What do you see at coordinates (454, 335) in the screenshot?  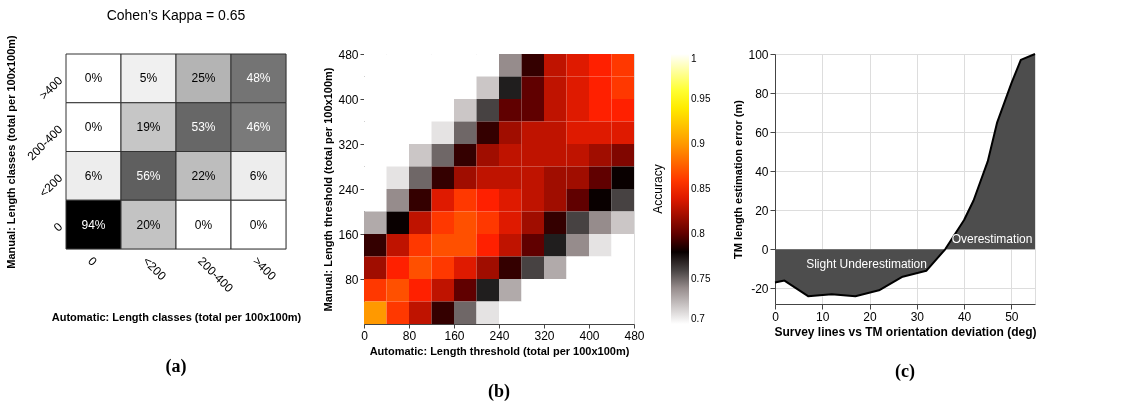 I see `x-tick-label: 160` at bounding box center [454, 335].